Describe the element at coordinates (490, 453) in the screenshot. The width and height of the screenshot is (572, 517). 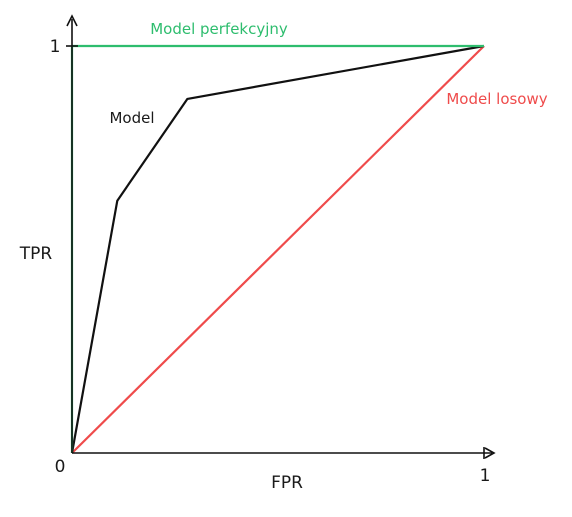
I see `x-axis-arrow` at that location.